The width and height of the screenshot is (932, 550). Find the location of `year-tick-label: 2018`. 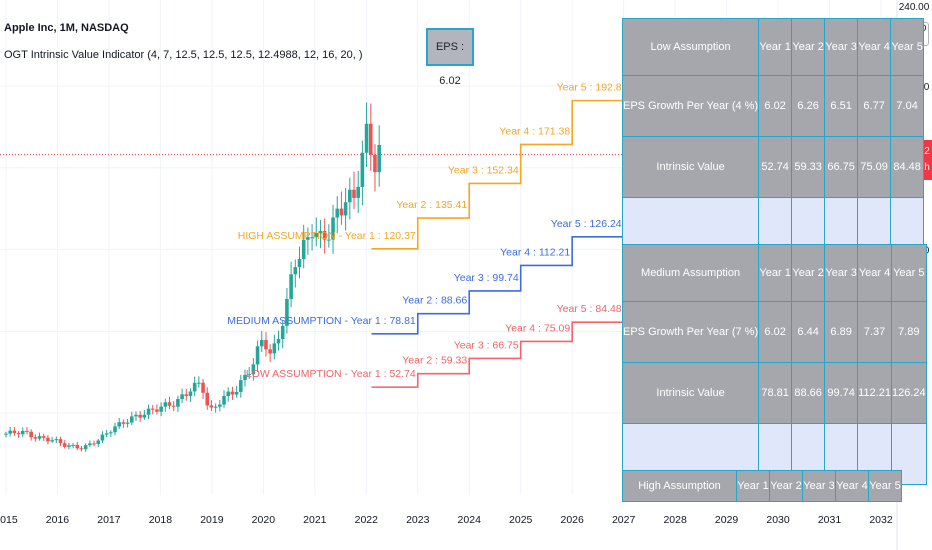

year-tick-label: 2018 is located at coordinates (161, 520).